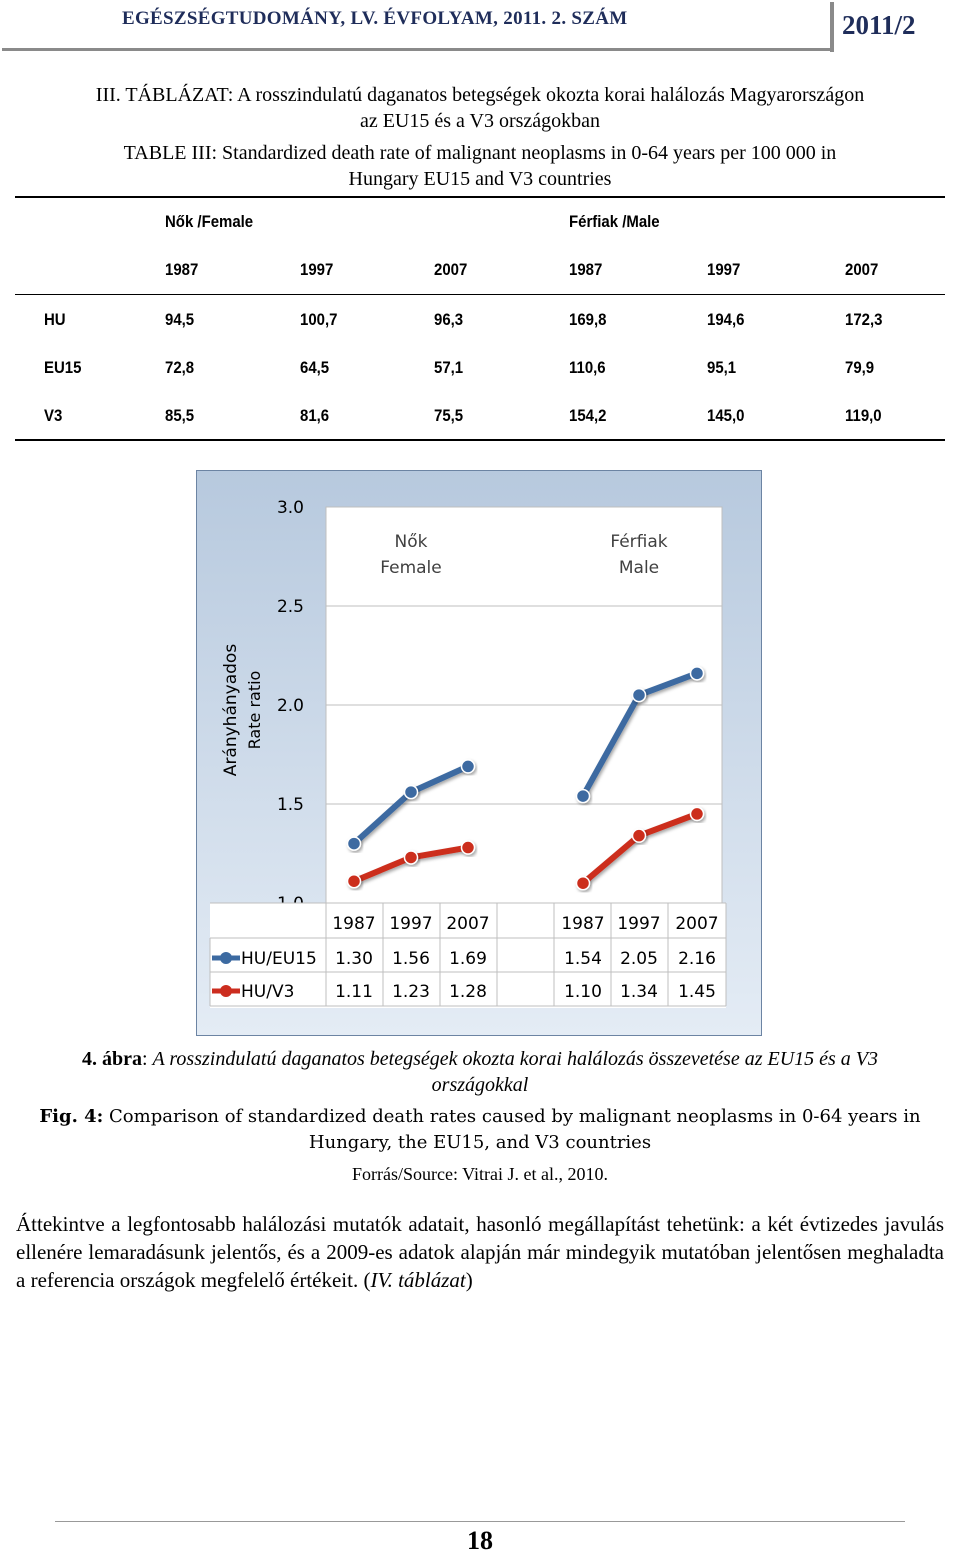 The image size is (960, 1556). I want to click on plot-area: Nők Female Férfiak Male, so click(524, 705).